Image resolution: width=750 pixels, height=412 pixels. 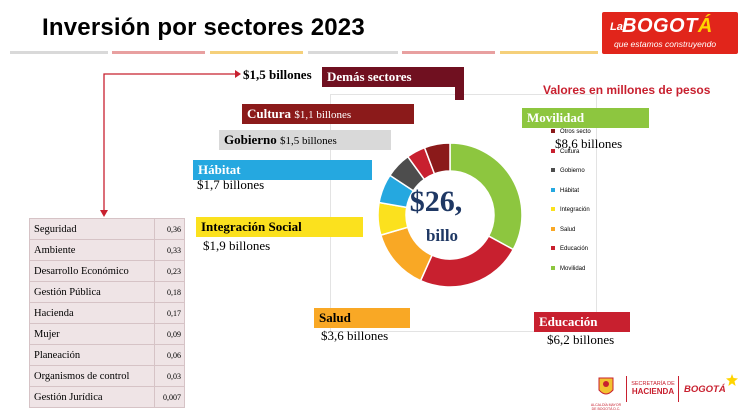 I want to click on donut-chart: $26, billo, so click(x=450, y=215).